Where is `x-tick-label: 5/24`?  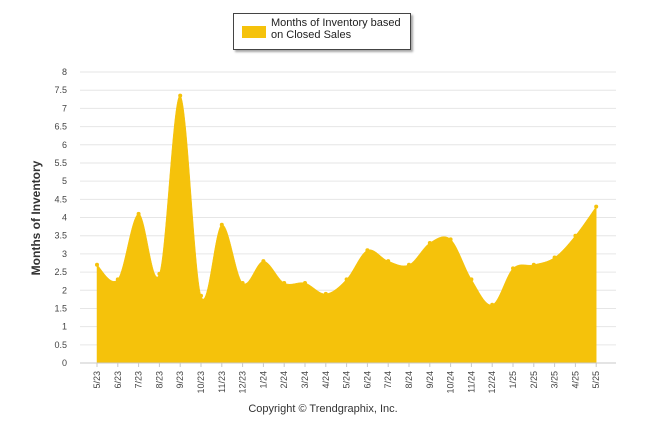
x-tick-label: 5/24 is located at coordinates (347, 380).